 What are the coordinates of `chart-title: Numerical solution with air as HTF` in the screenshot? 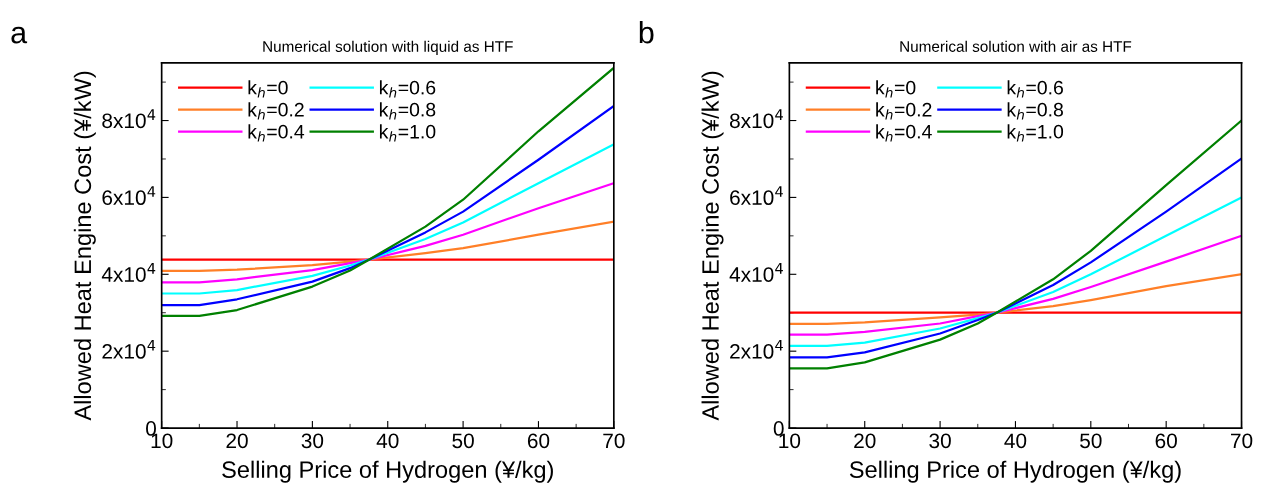 It's located at (1016, 46).